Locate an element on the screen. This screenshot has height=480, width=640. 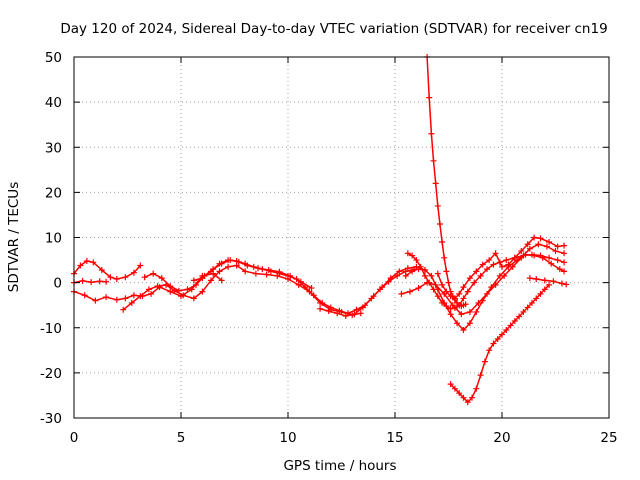
y-tick-label: 10 is located at coordinates (53, 239).